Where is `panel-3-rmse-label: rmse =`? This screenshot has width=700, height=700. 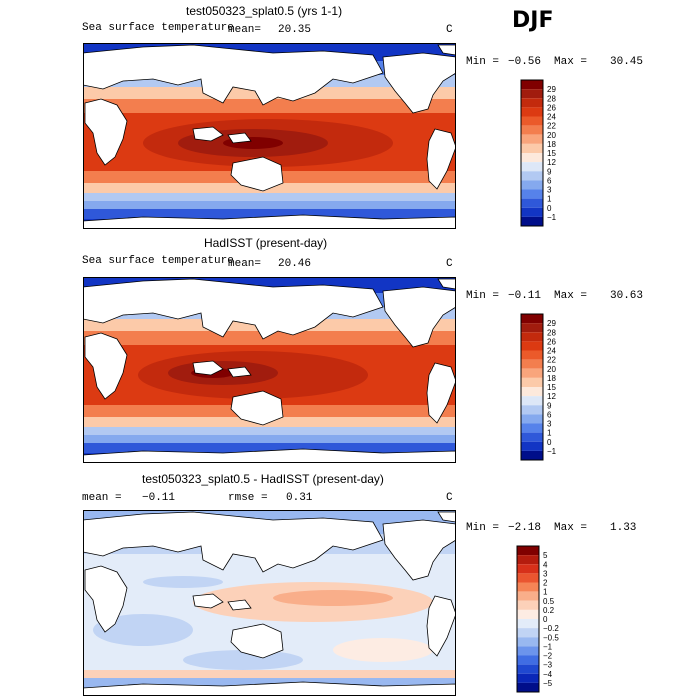
panel-3-rmse-label: rmse = is located at coordinates (248, 498).